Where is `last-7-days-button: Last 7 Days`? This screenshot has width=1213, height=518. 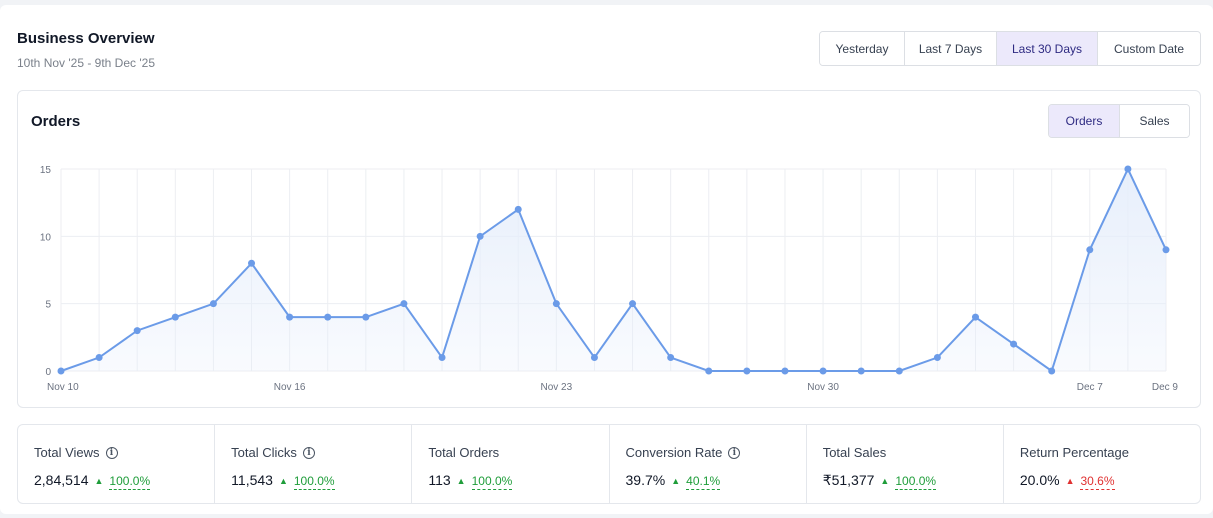 last-7-days-button: Last 7 Days is located at coordinates (951, 48).